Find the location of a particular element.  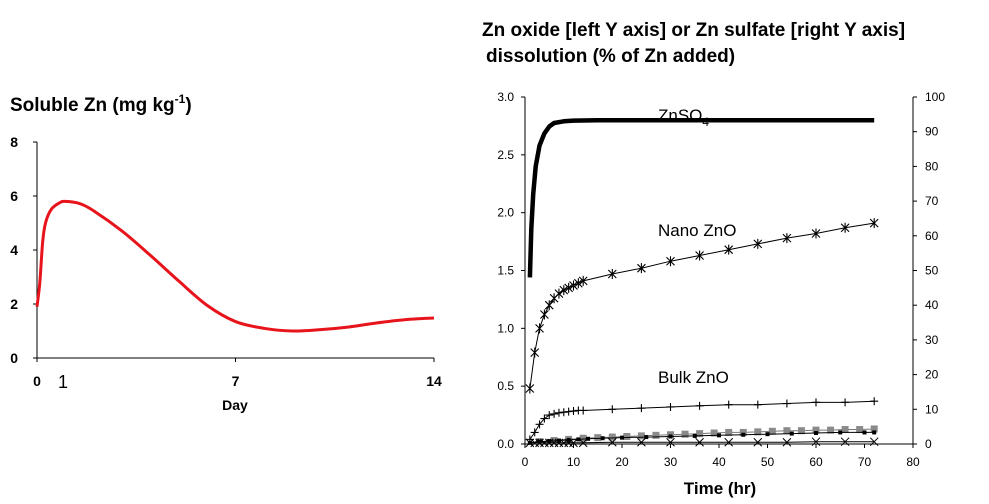

left-chart-series is located at coordinates (235, 266).